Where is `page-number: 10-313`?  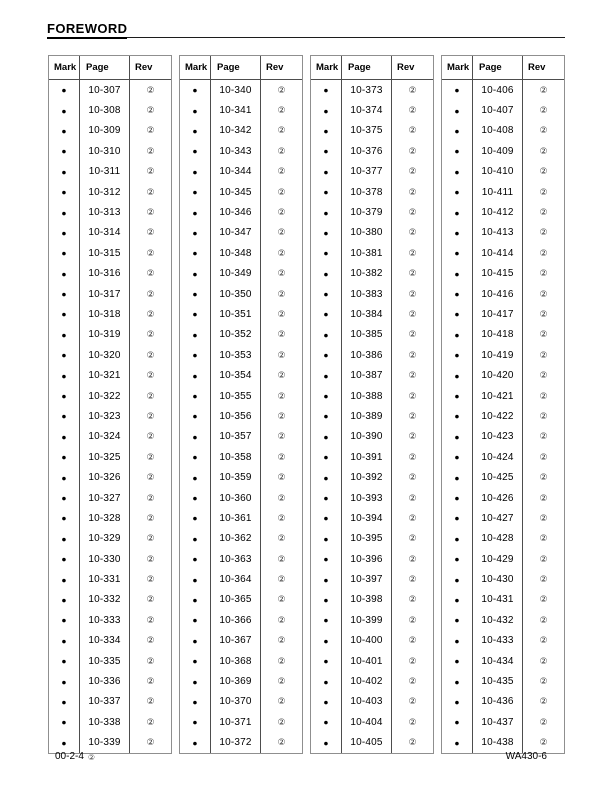 page-number: 10-313 is located at coordinates (104, 212).